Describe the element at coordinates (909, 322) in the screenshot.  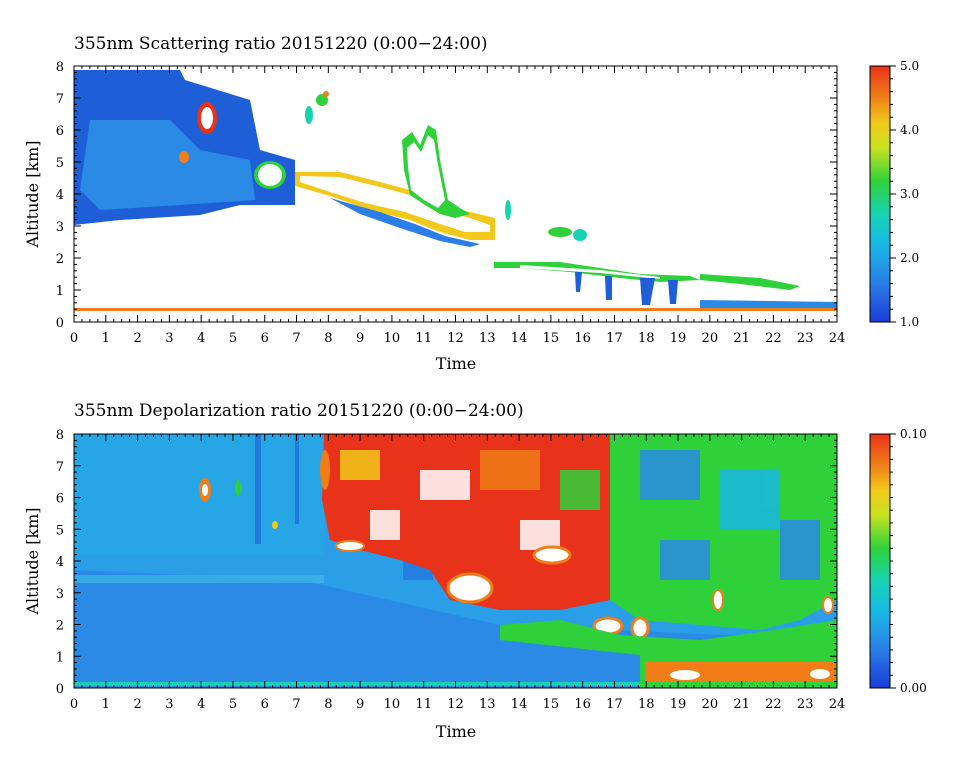
I see `colorbar-tick-label: 1.0` at that location.